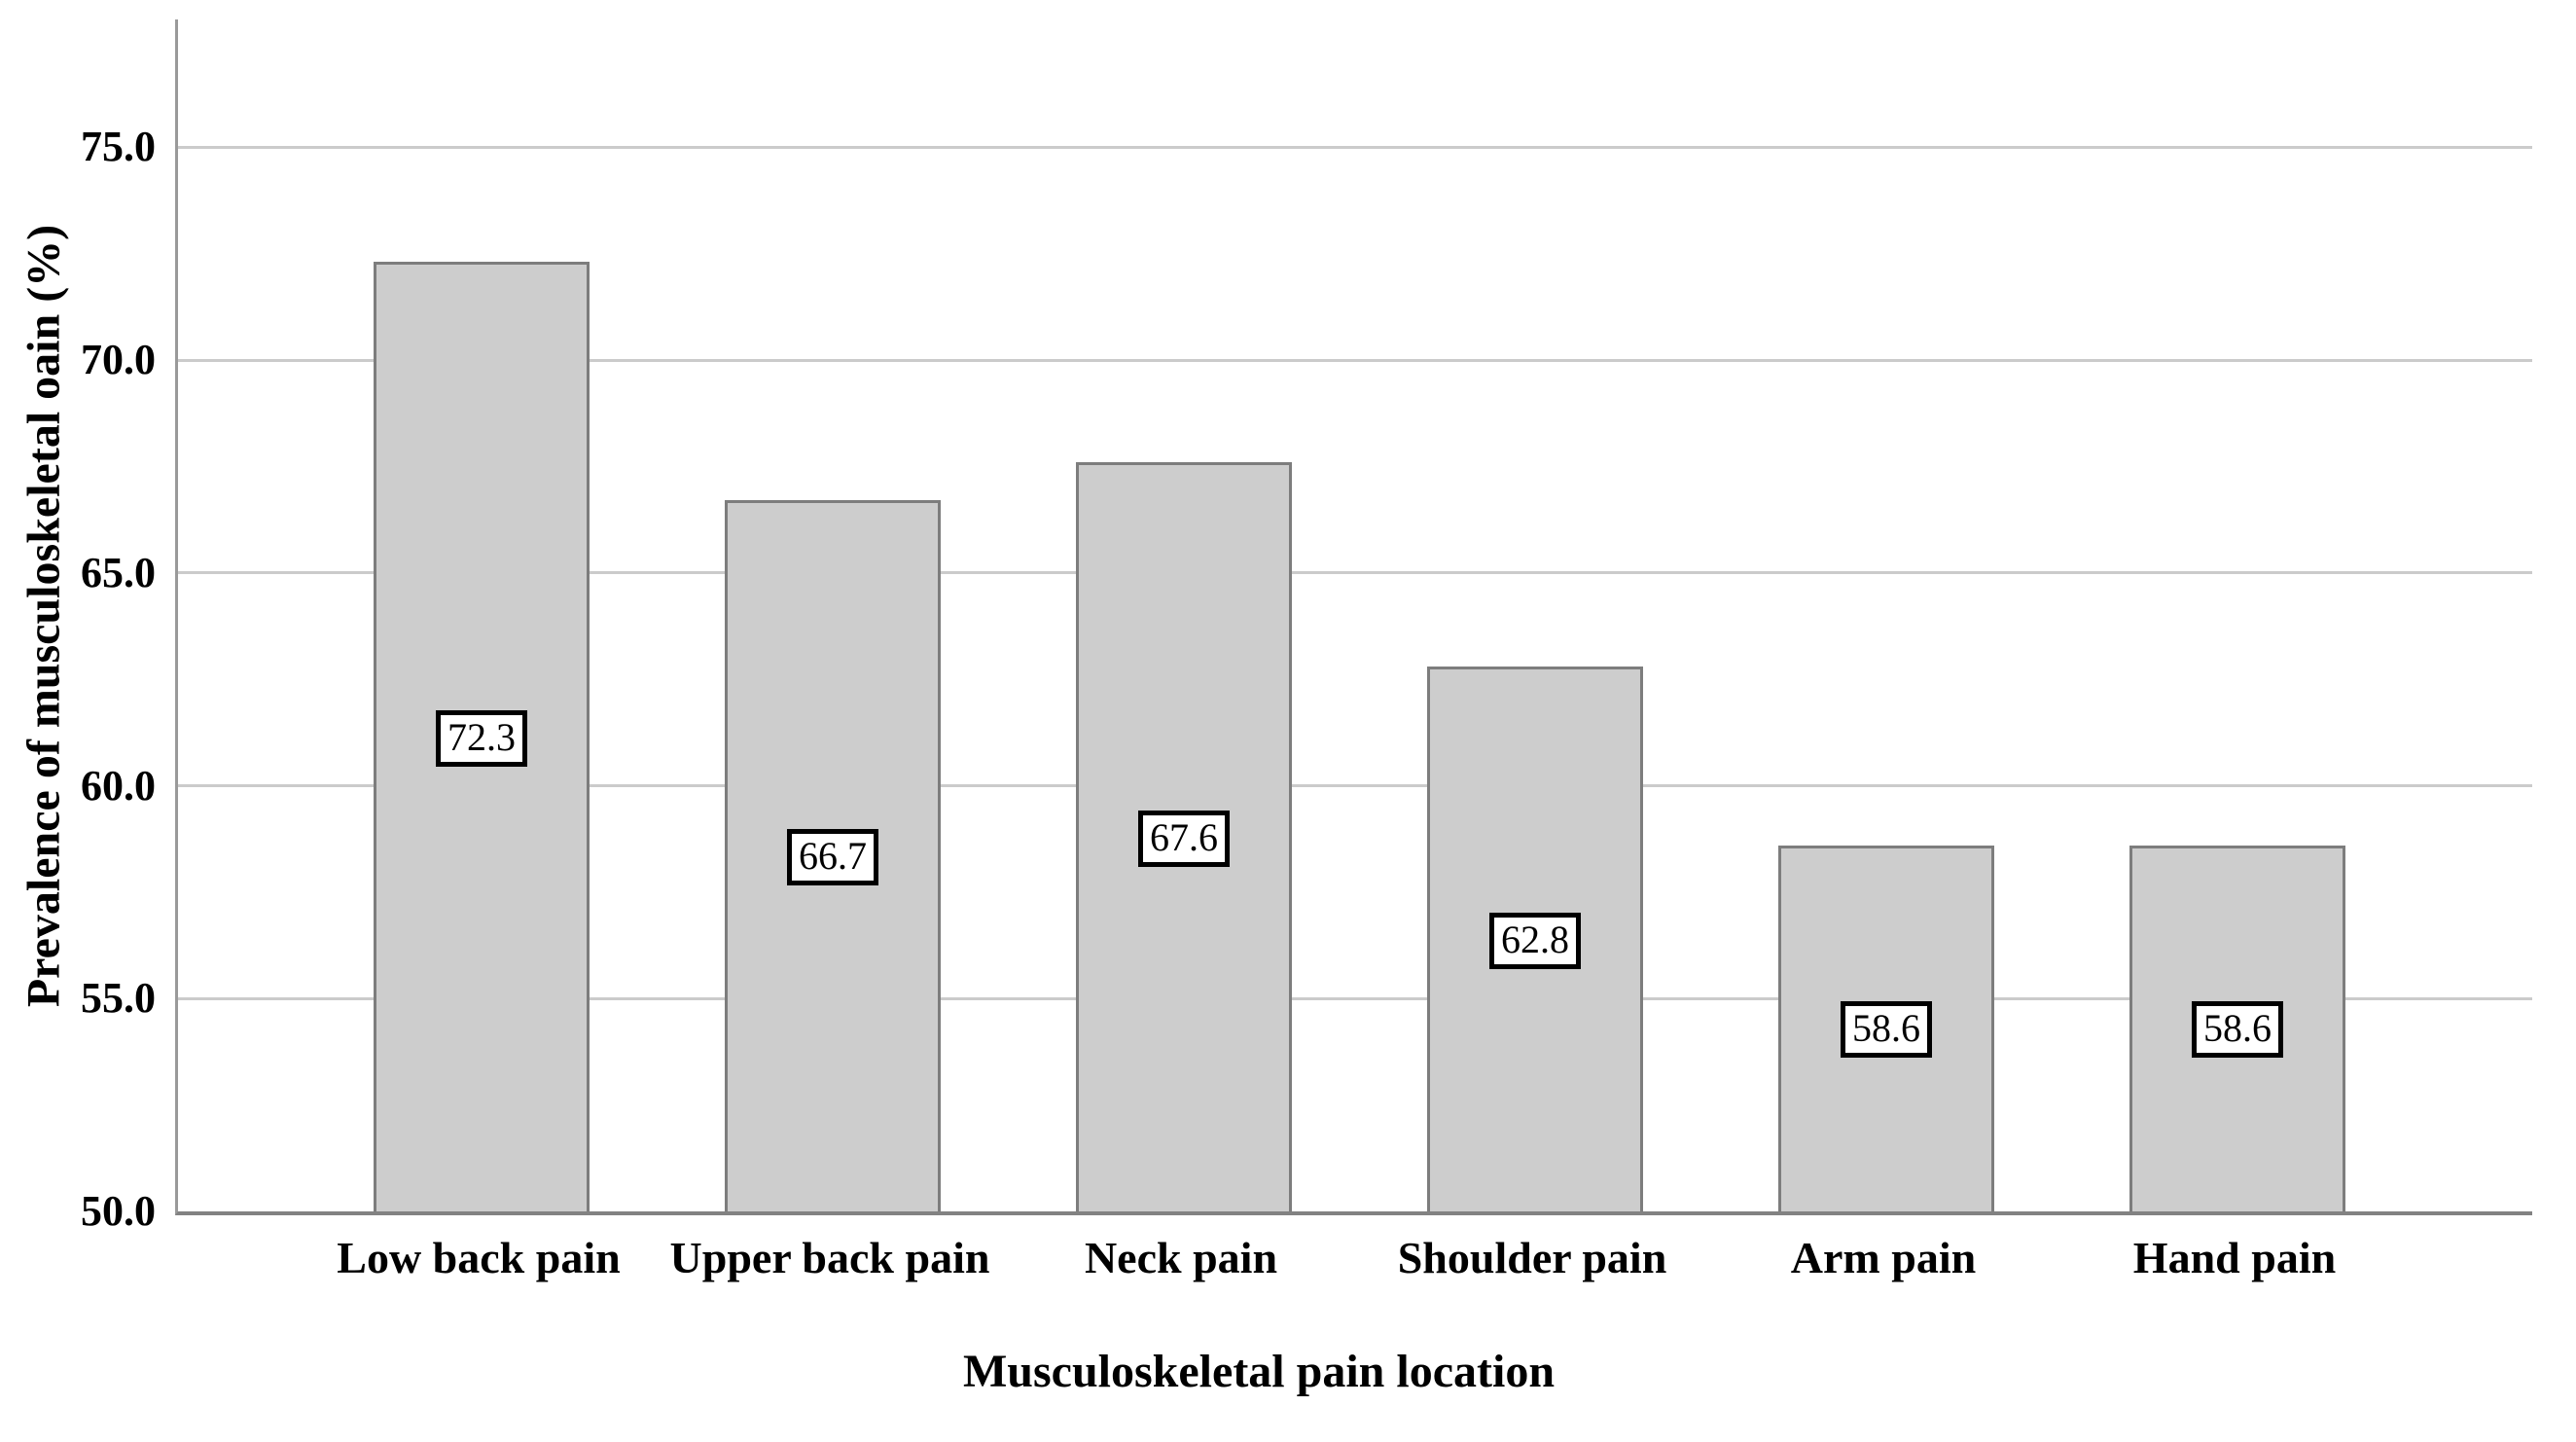 This screenshot has height=1442, width=2576. I want to click on x-tick-label-arm-pain: Arm pain, so click(1883, 1257).